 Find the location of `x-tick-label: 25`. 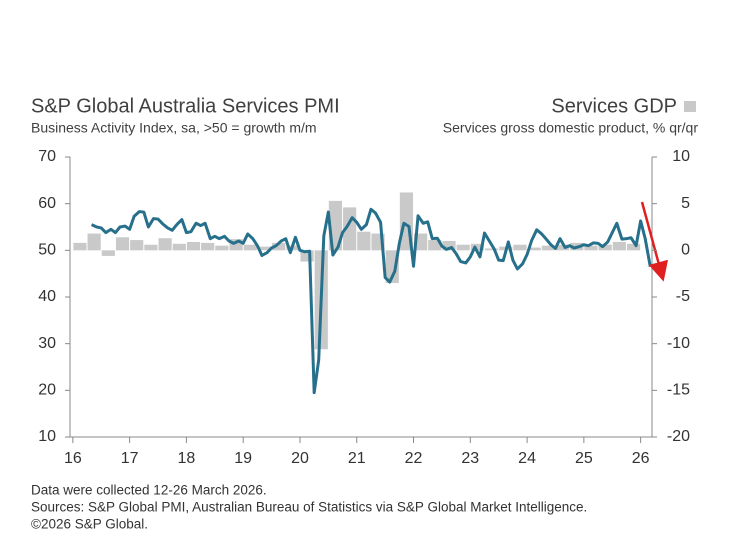

x-tick-label: 25 is located at coordinates (584, 458).